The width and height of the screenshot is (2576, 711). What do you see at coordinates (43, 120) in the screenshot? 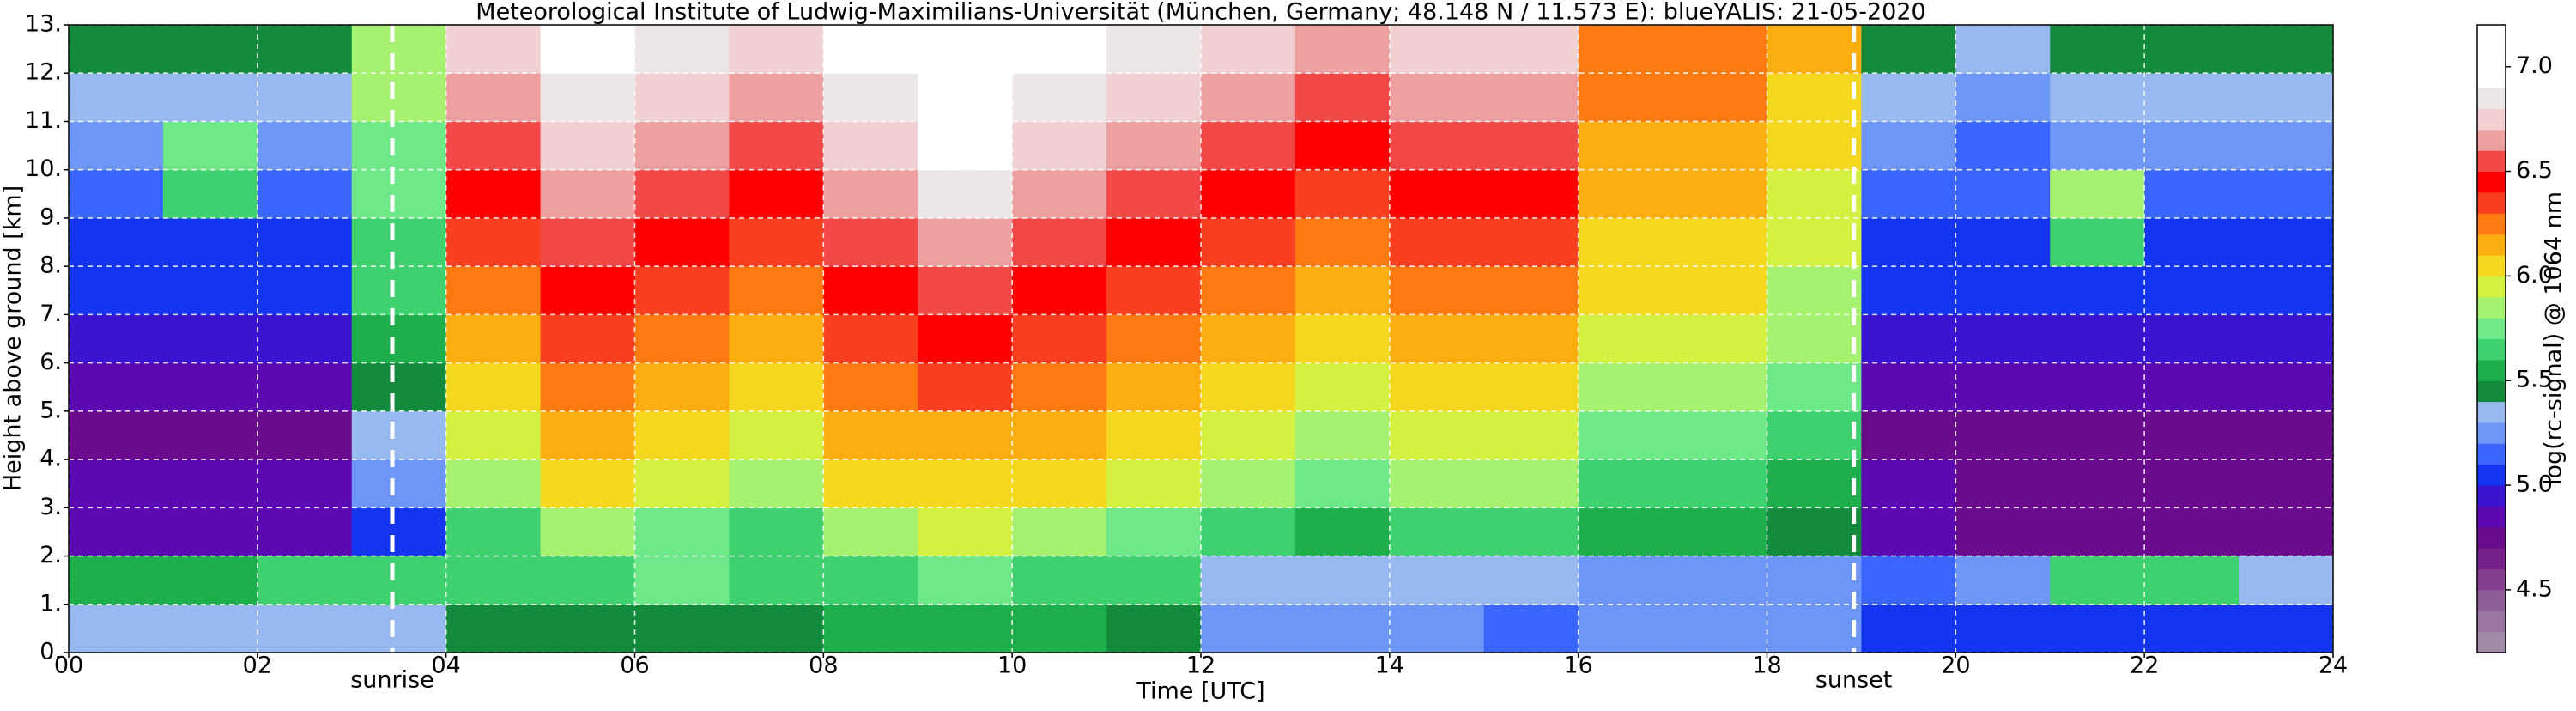
I see `y-tick-label: 11.` at bounding box center [43, 120].